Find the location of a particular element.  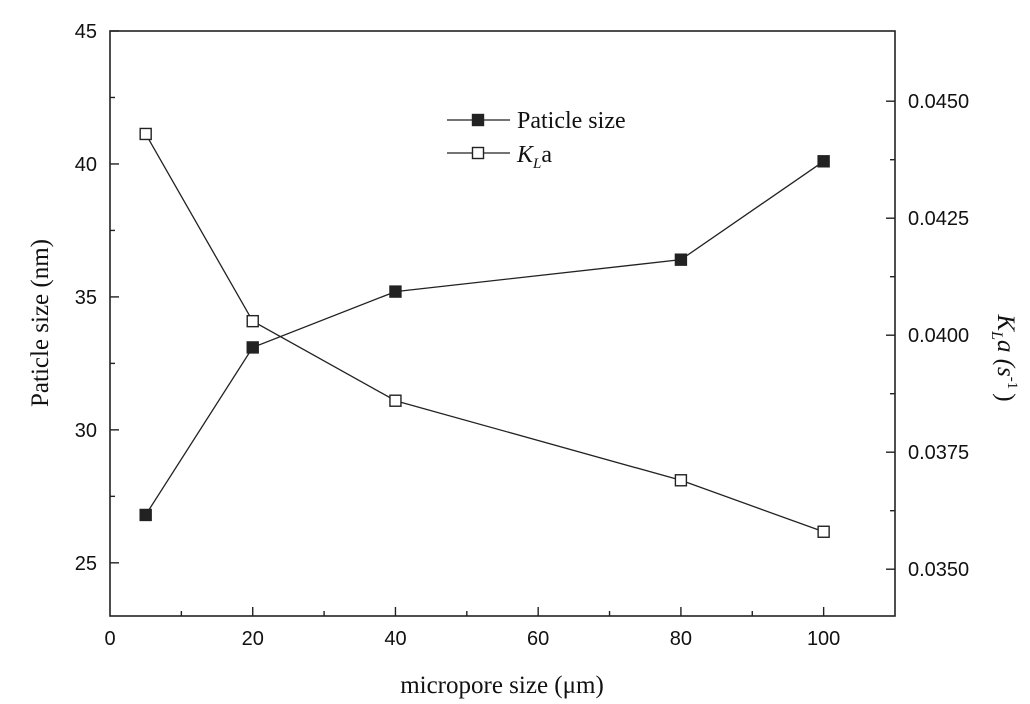

legend-label-kla: KLa is located at coordinates (534, 157).